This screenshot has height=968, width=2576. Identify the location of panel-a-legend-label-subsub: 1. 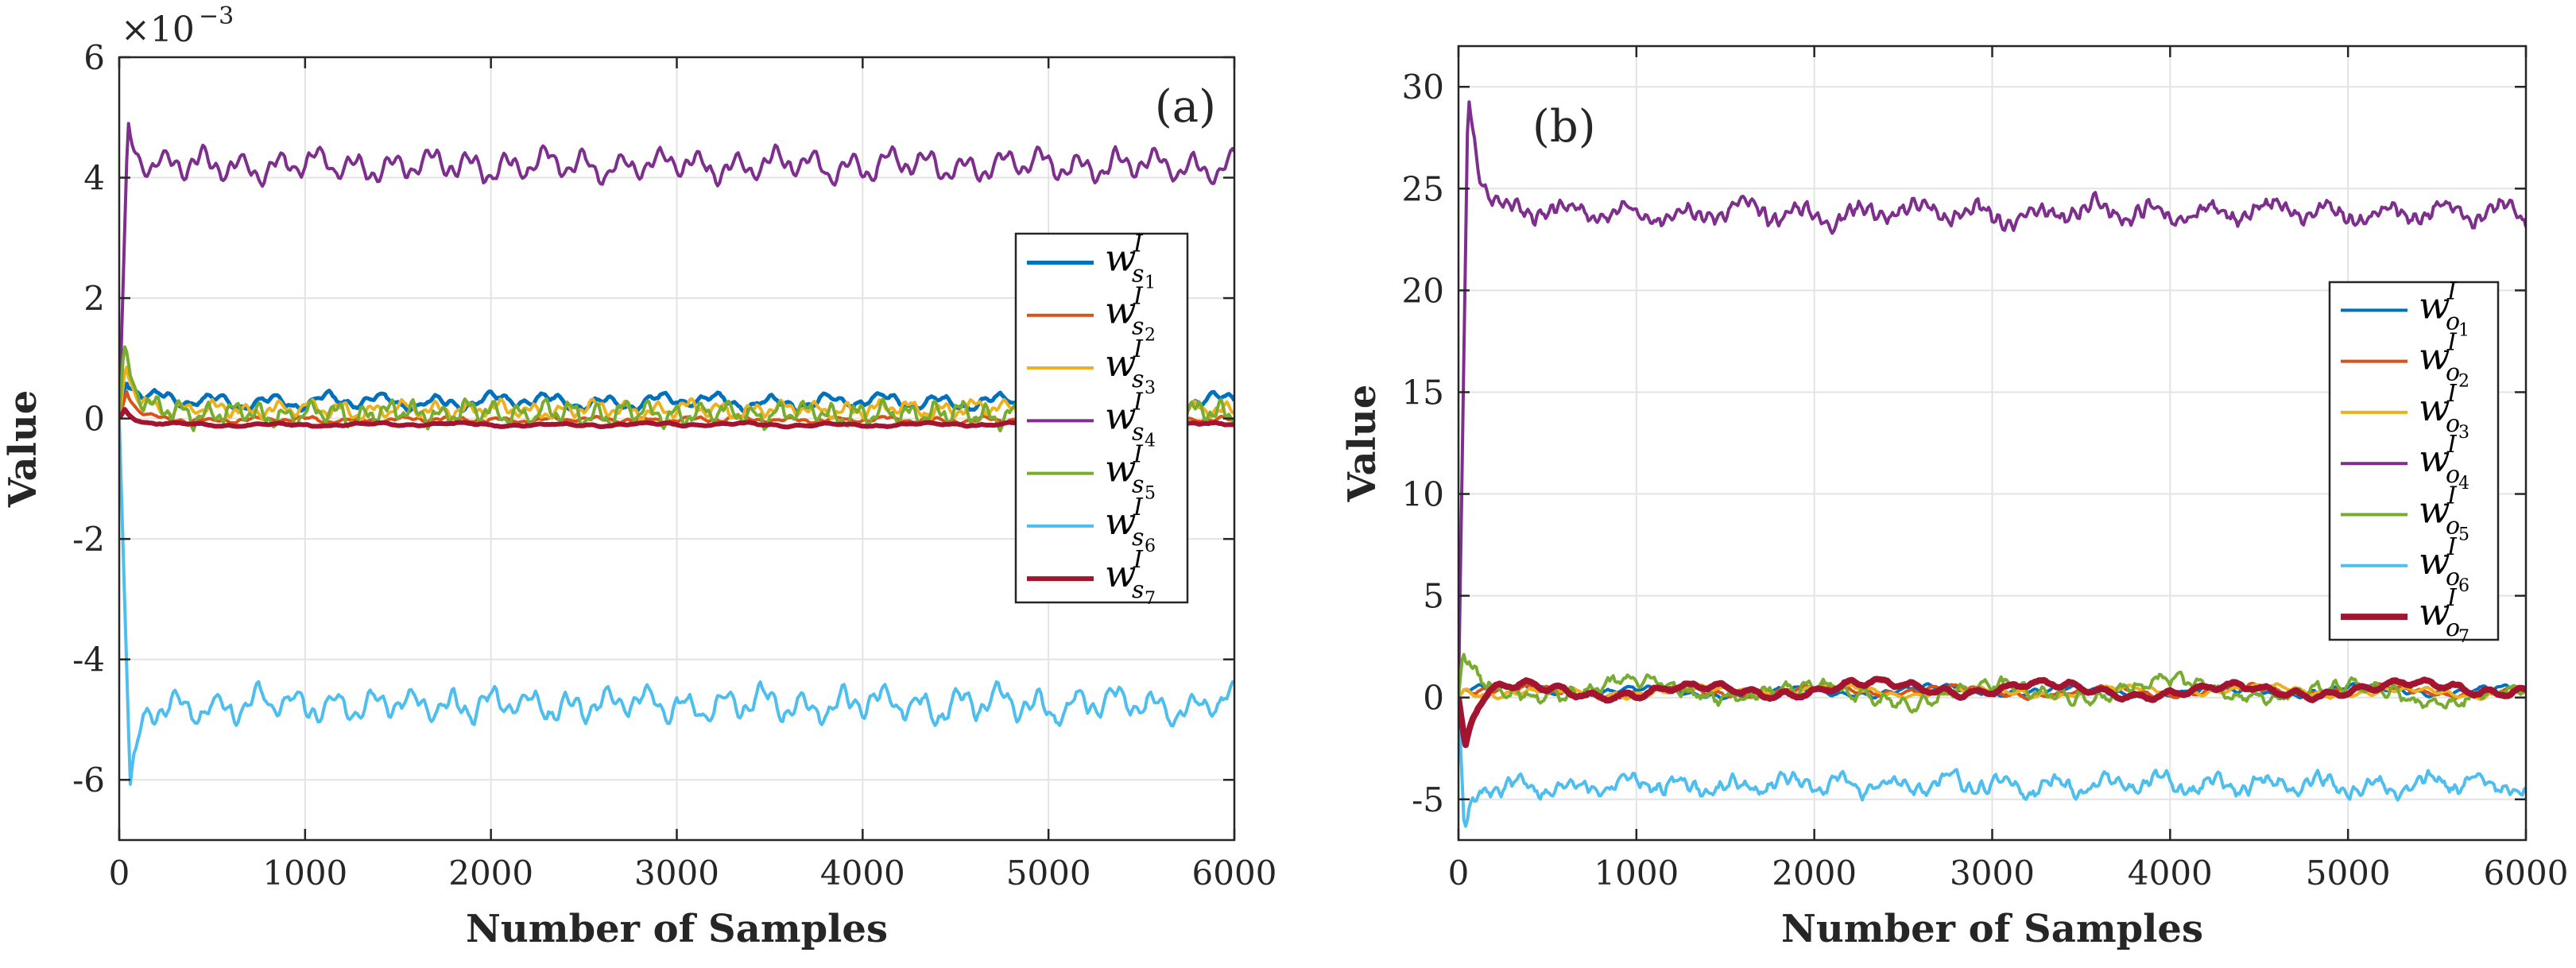
(1150, 282).